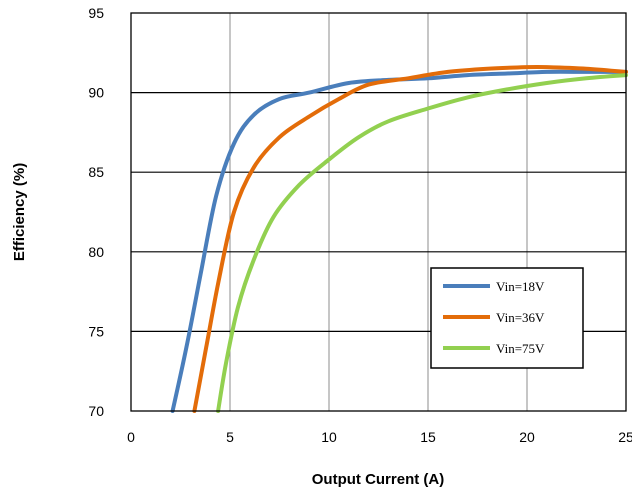 The height and width of the screenshot is (489, 632). What do you see at coordinates (96, 172) in the screenshot?
I see `y-tick-label: 85` at bounding box center [96, 172].